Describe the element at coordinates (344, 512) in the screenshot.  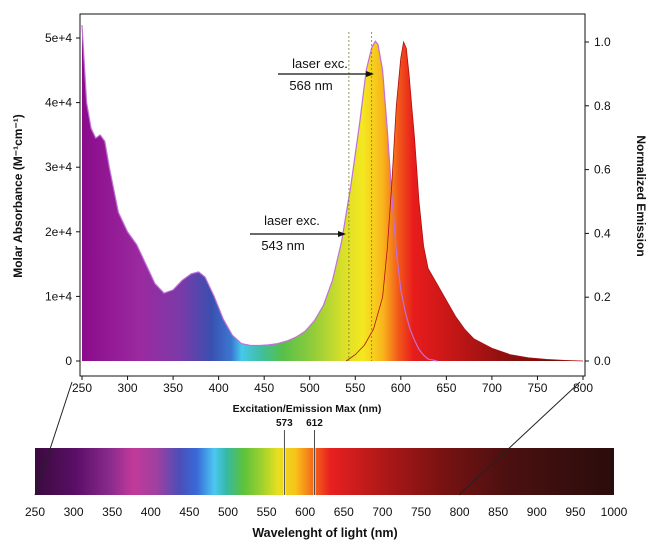
I see `bar-tick-label-650: 650` at that location.